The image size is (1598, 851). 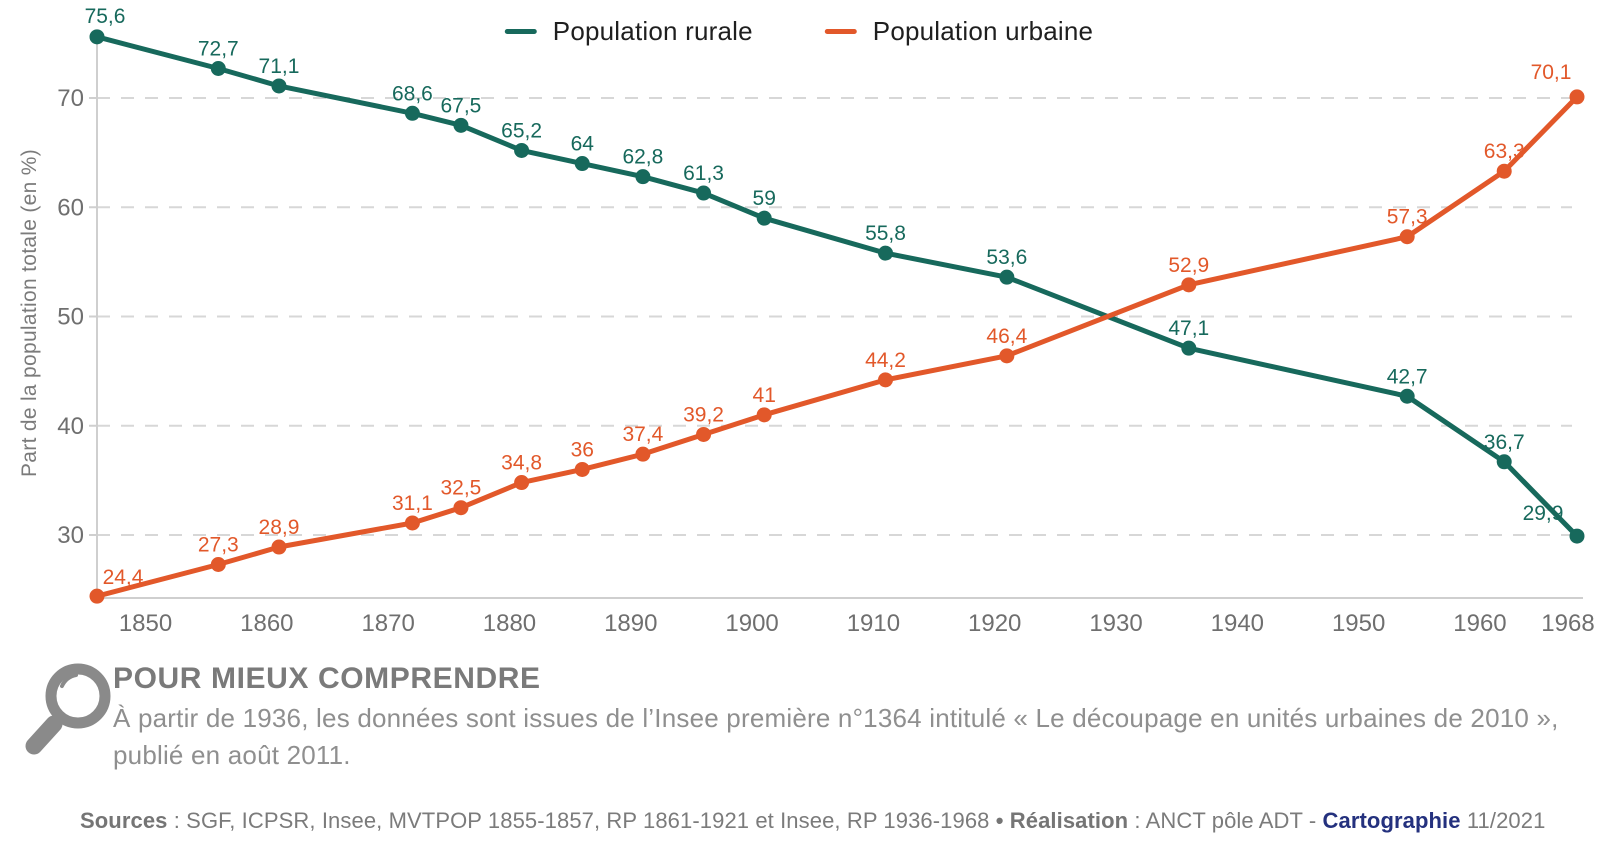 What do you see at coordinates (1504, 171) in the screenshot?
I see `urban-point-1962` at bounding box center [1504, 171].